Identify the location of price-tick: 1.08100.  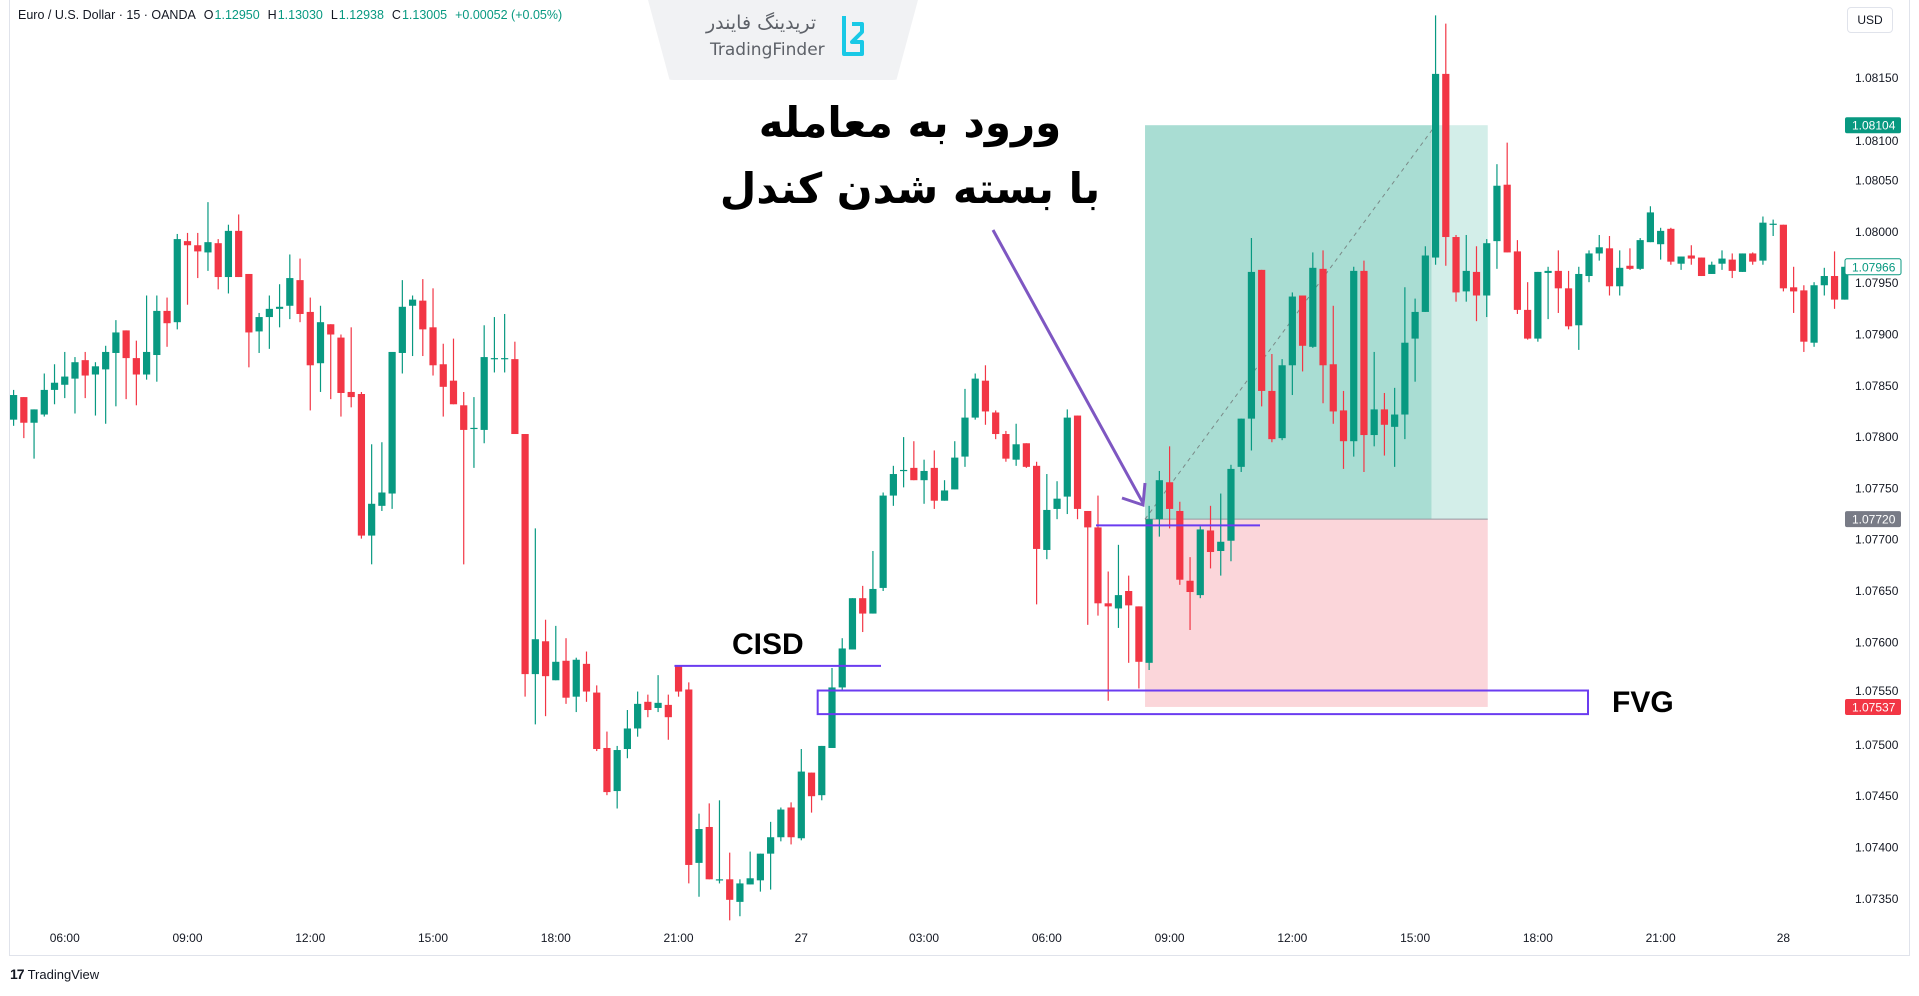
(1877, 141).